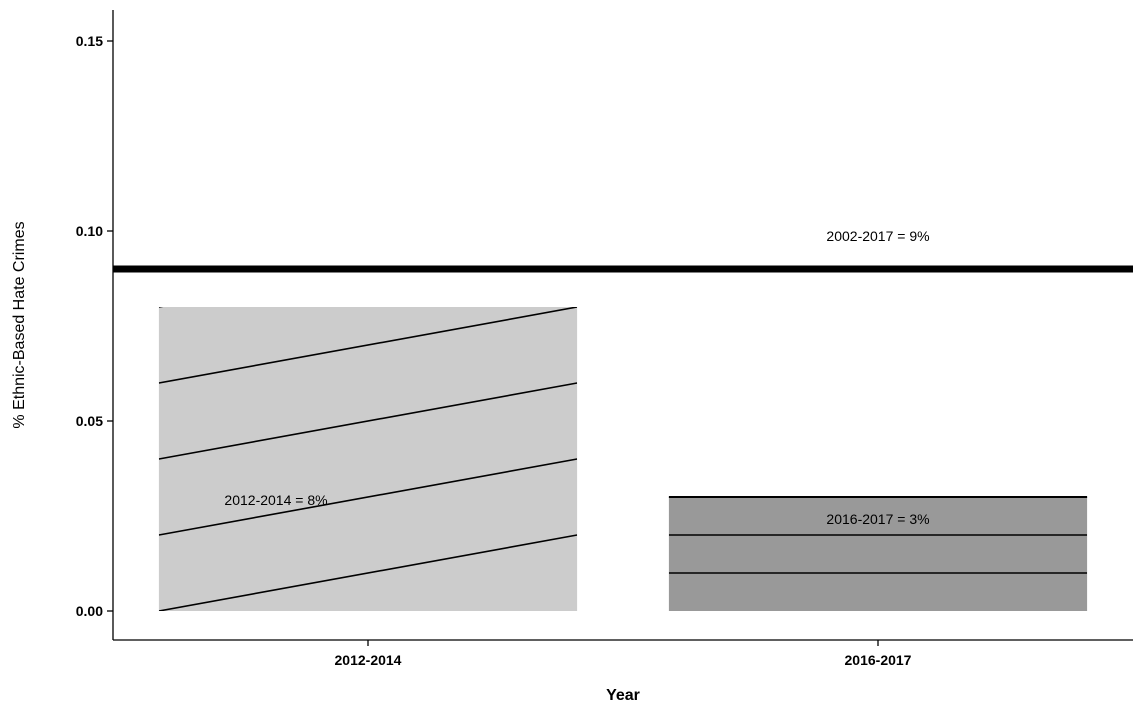 The width and height of the screenshot is (1133, 708). What do you see at coordinates (623, 695) in the screenshot?
I see `x-axis-title: Year` at bounding box center [623, 695].